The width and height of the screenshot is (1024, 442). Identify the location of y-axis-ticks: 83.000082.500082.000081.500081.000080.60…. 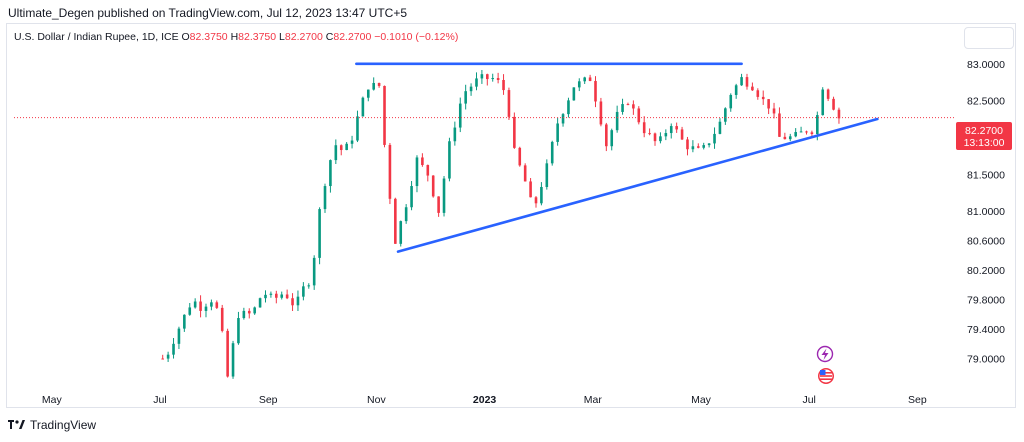
(986, 212).